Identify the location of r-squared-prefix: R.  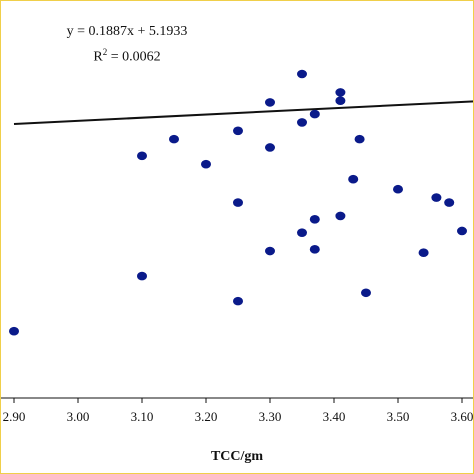
(98, 57).